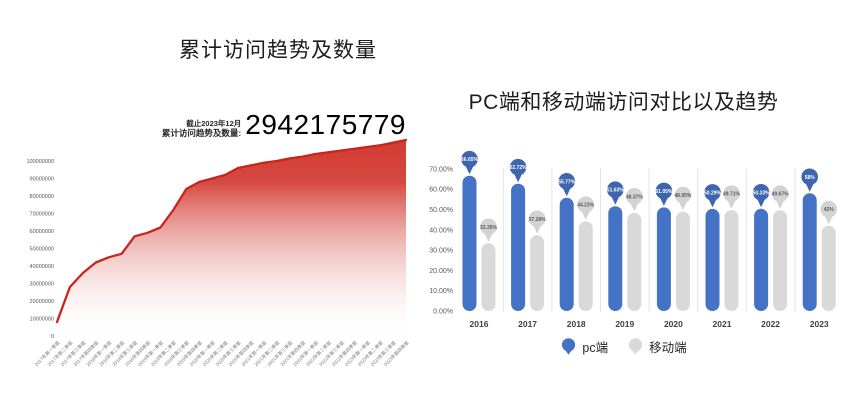  I want to click on bubble-value-label: 55.77%, so click(567, 182).